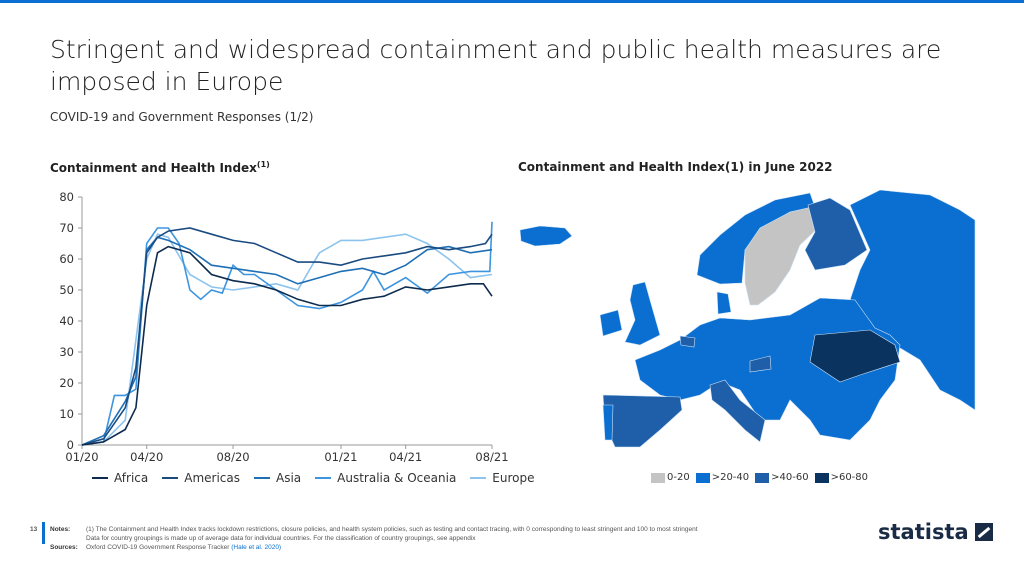  I want to click on legend-label: >60-80, so click(849, 477).